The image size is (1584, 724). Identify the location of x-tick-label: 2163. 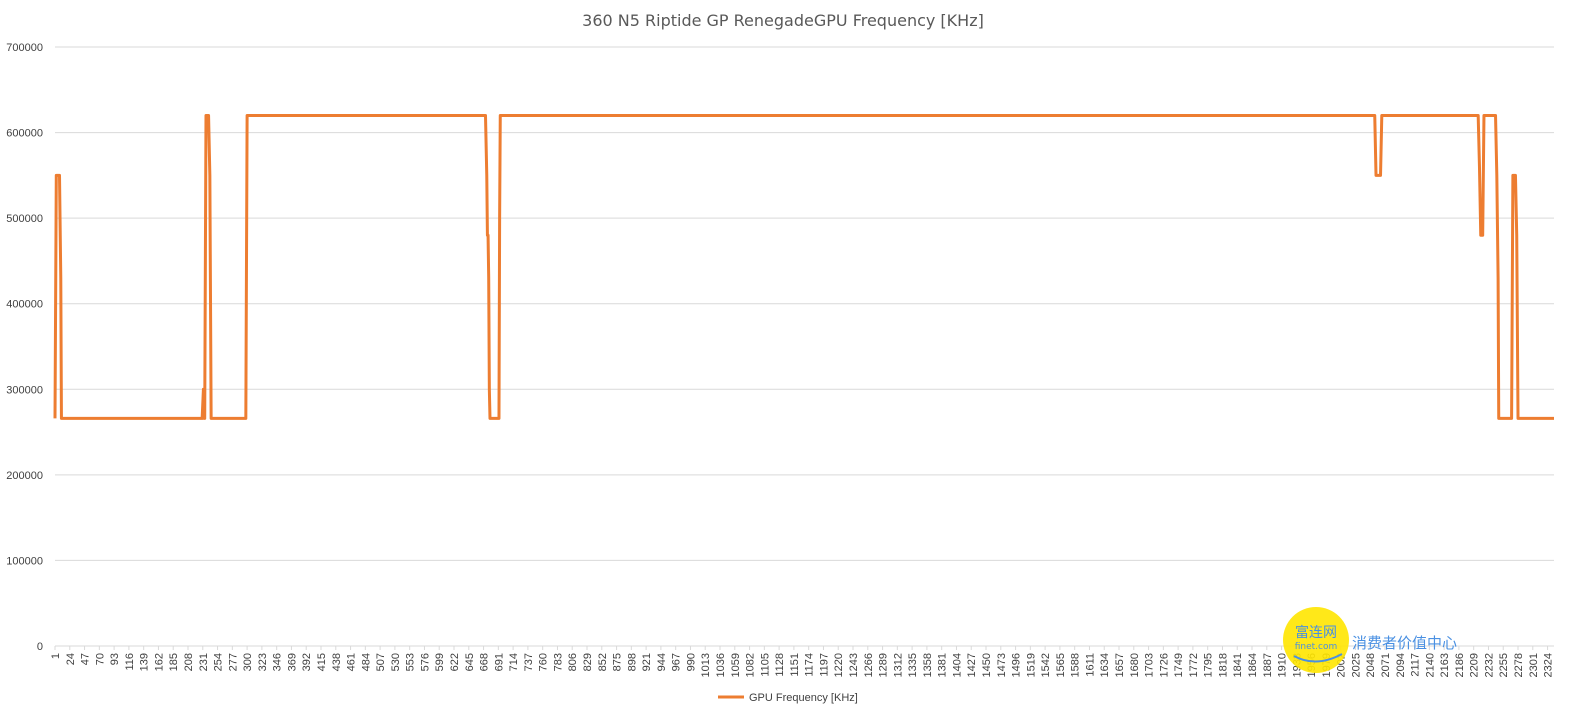
(1445, 665).